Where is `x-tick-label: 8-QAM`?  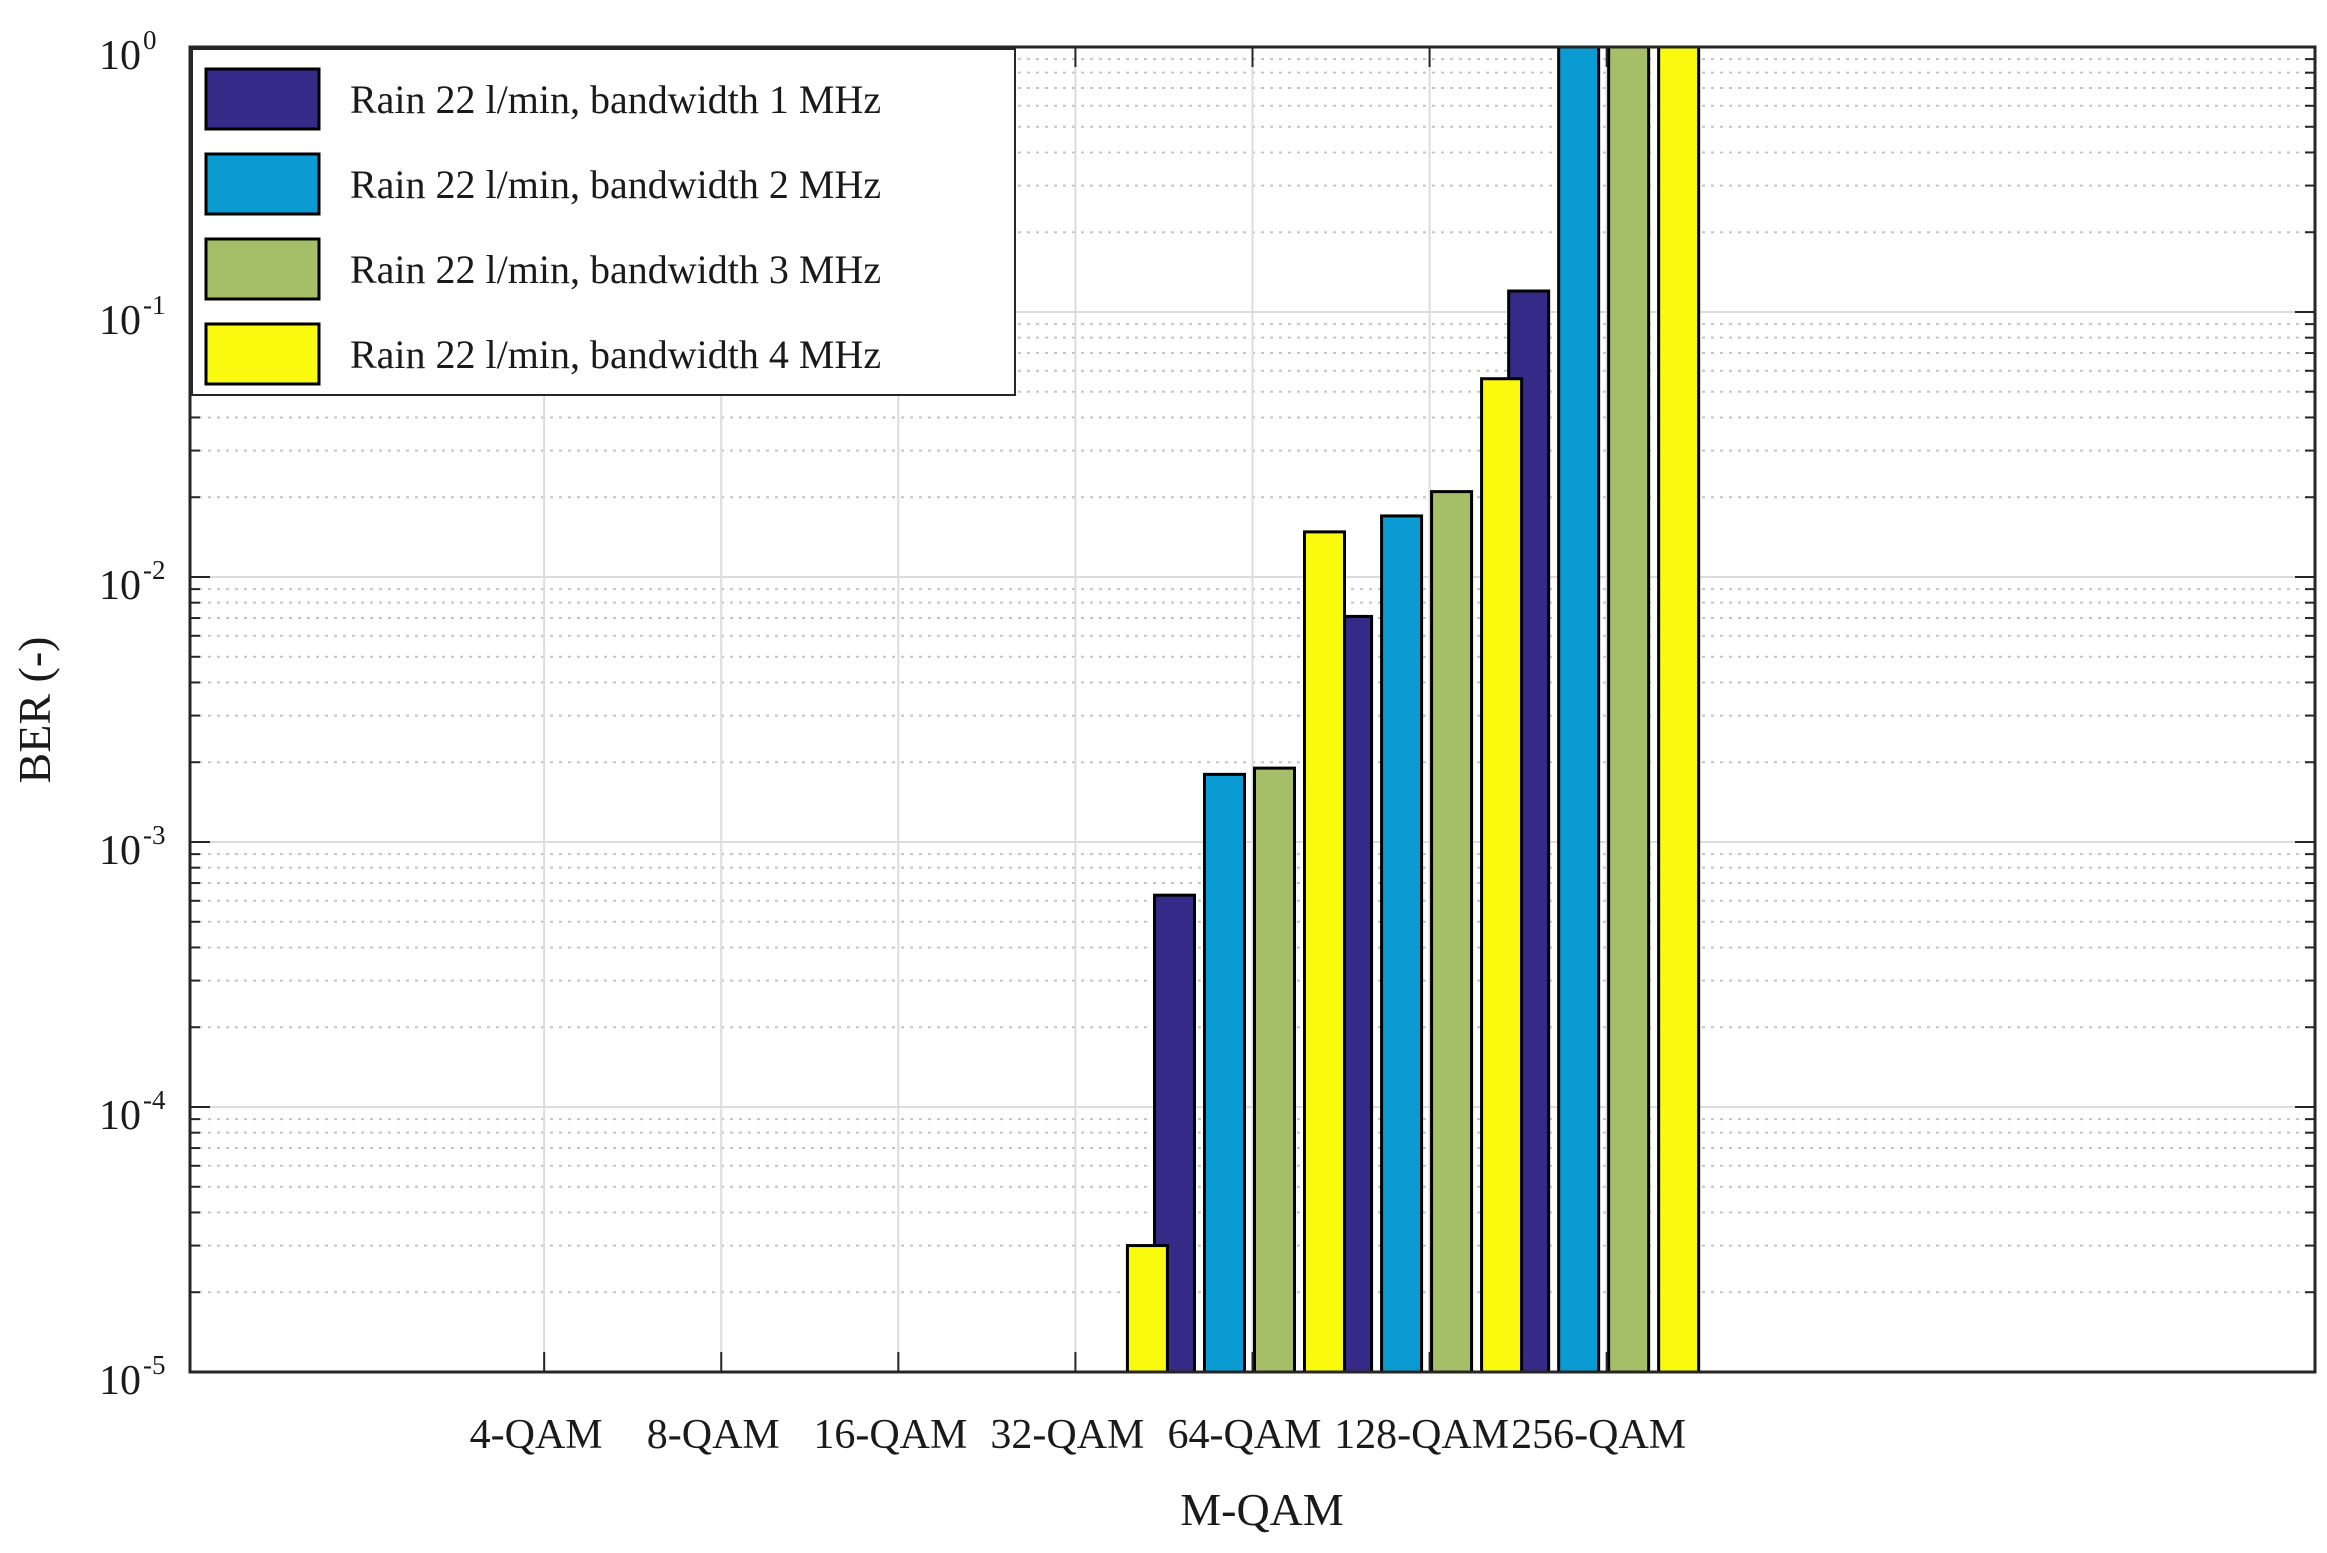 x-tick-label: 8-QAM is located at coordinates (713, 1435).